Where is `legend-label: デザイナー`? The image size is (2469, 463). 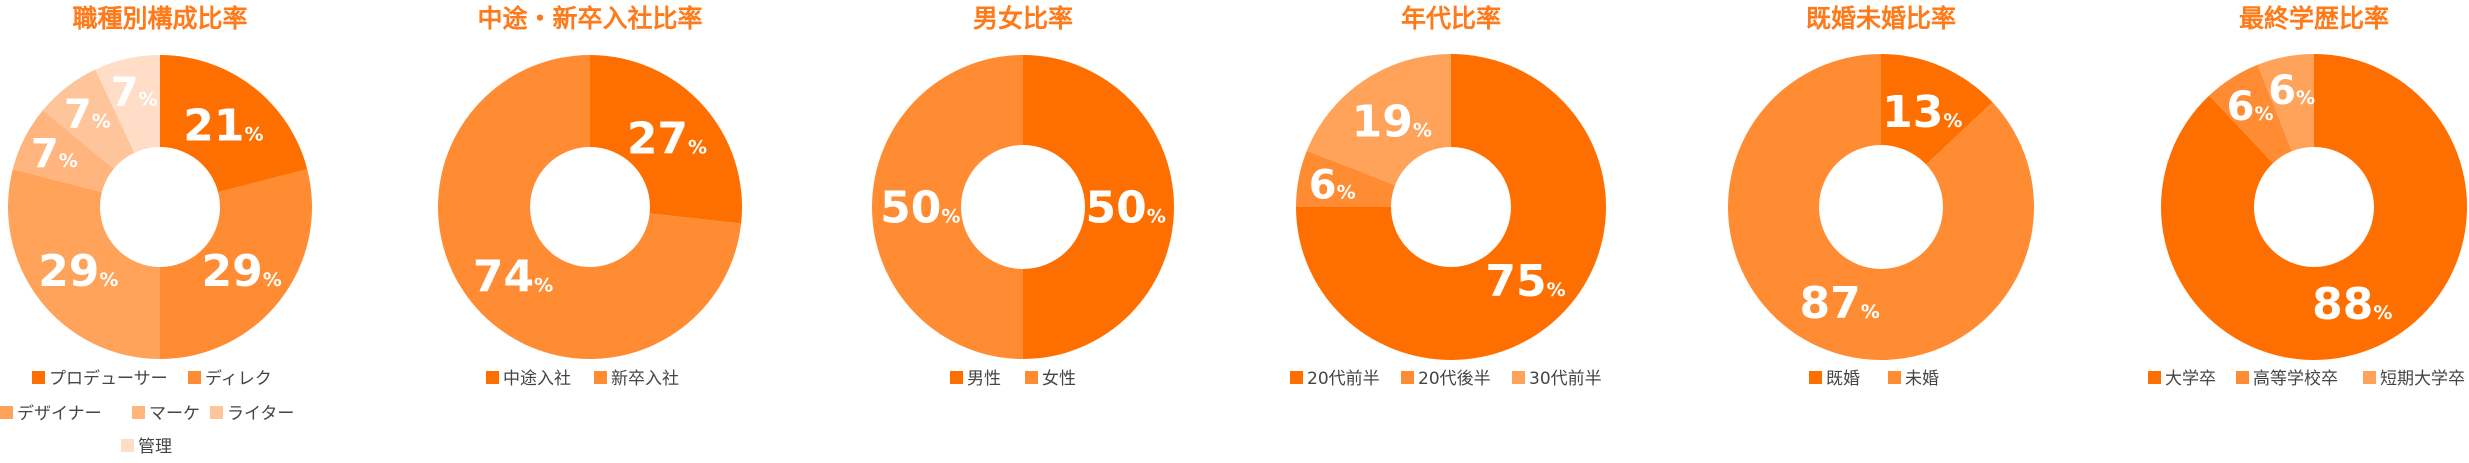 legend-label: デザイナー is located at coordinates (59, 413).